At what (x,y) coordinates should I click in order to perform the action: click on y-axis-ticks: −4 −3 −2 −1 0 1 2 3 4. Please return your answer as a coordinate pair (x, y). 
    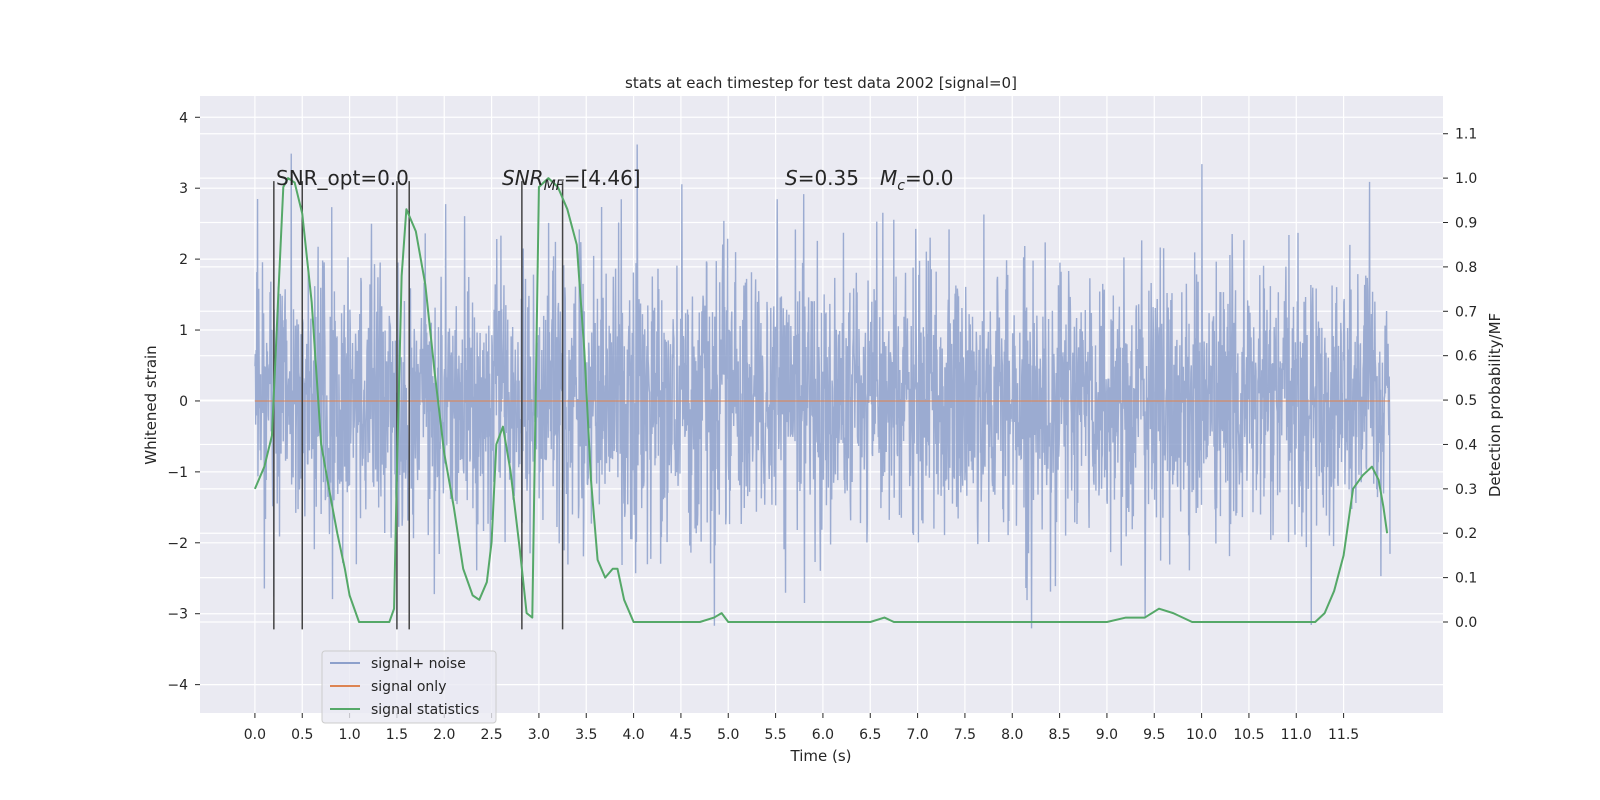
    Looking at the image, I should click on (183, 402).